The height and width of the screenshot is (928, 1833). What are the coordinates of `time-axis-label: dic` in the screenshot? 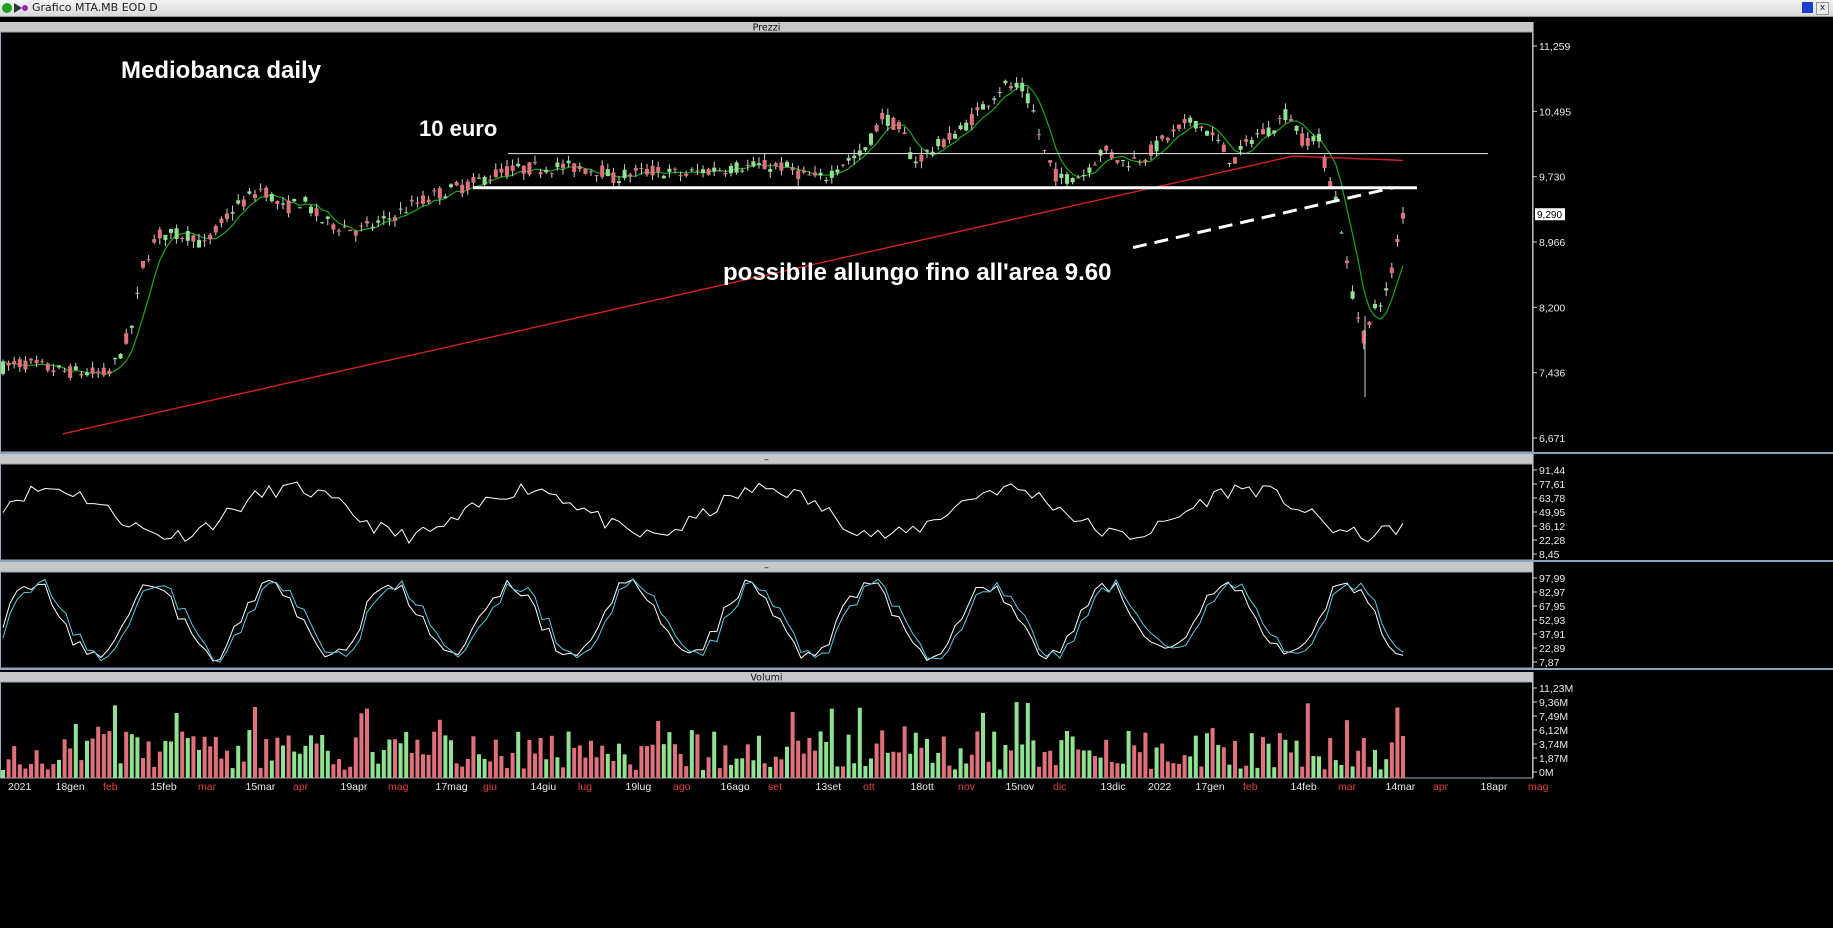 It's located at (1059, 787).